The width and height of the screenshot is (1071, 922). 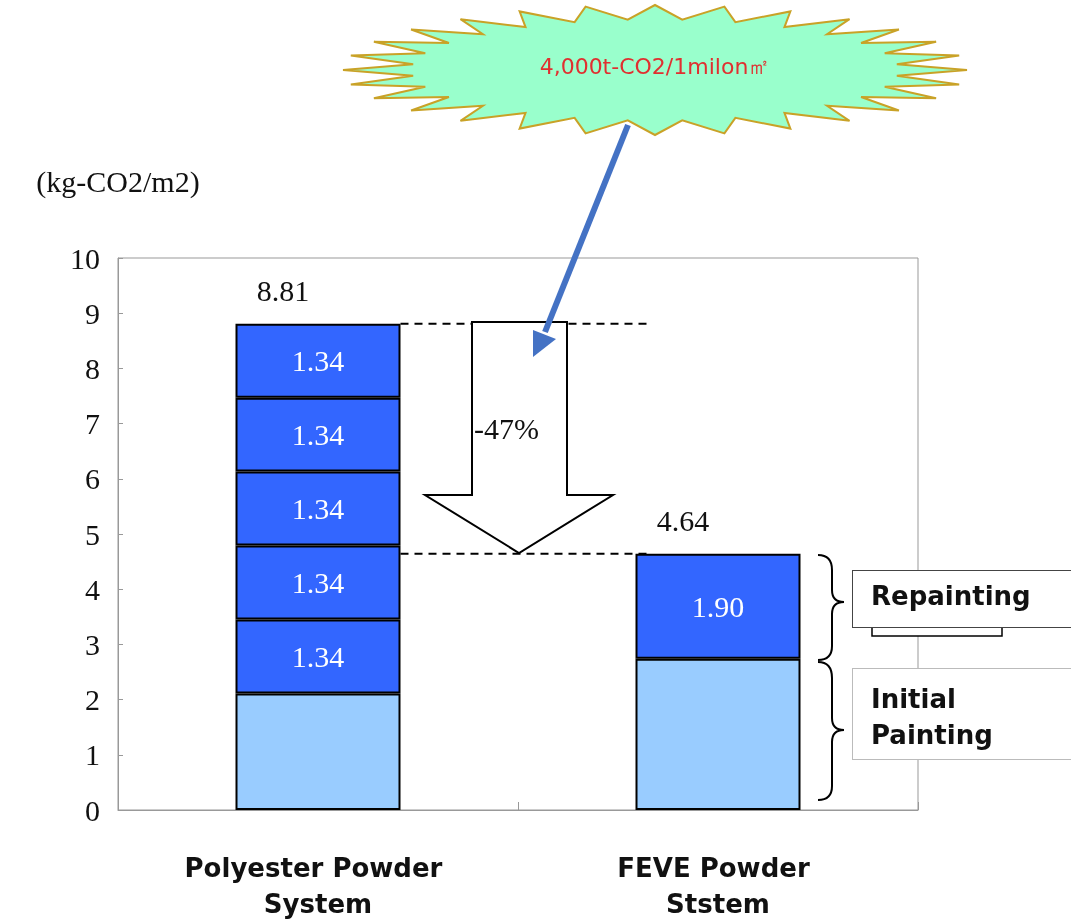 What do you see at coordinates (92, 534) in the screenshot?
I see `y-tick-label: 5` at bounding box center [92, 534].